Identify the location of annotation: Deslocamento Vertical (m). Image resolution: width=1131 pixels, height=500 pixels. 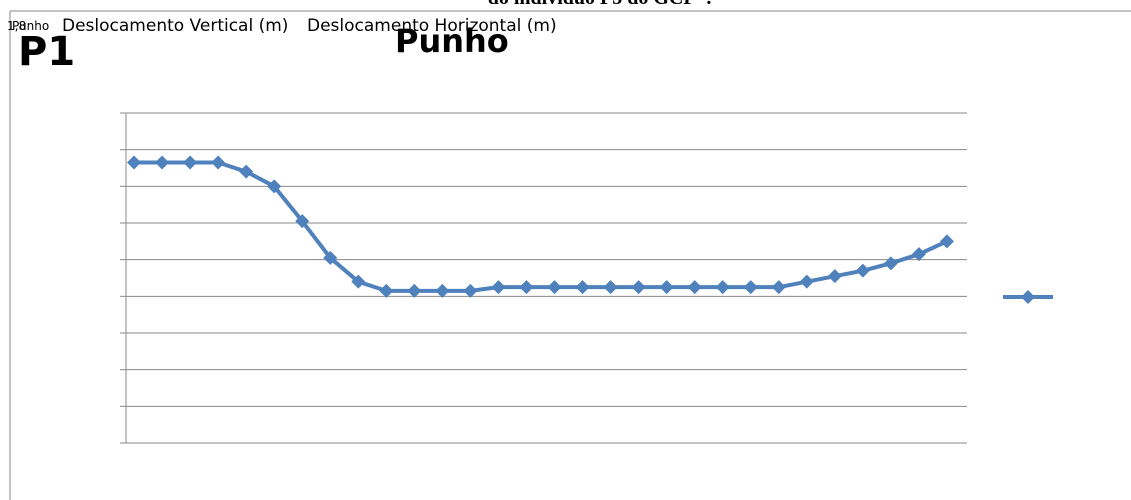
(175, 26).